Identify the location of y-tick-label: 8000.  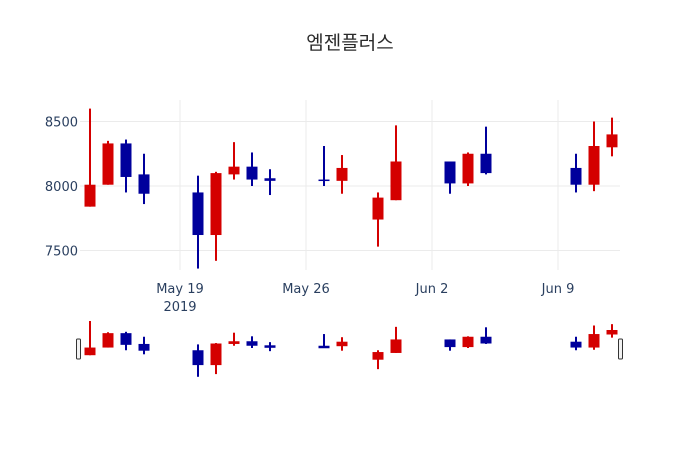
(61, 187).